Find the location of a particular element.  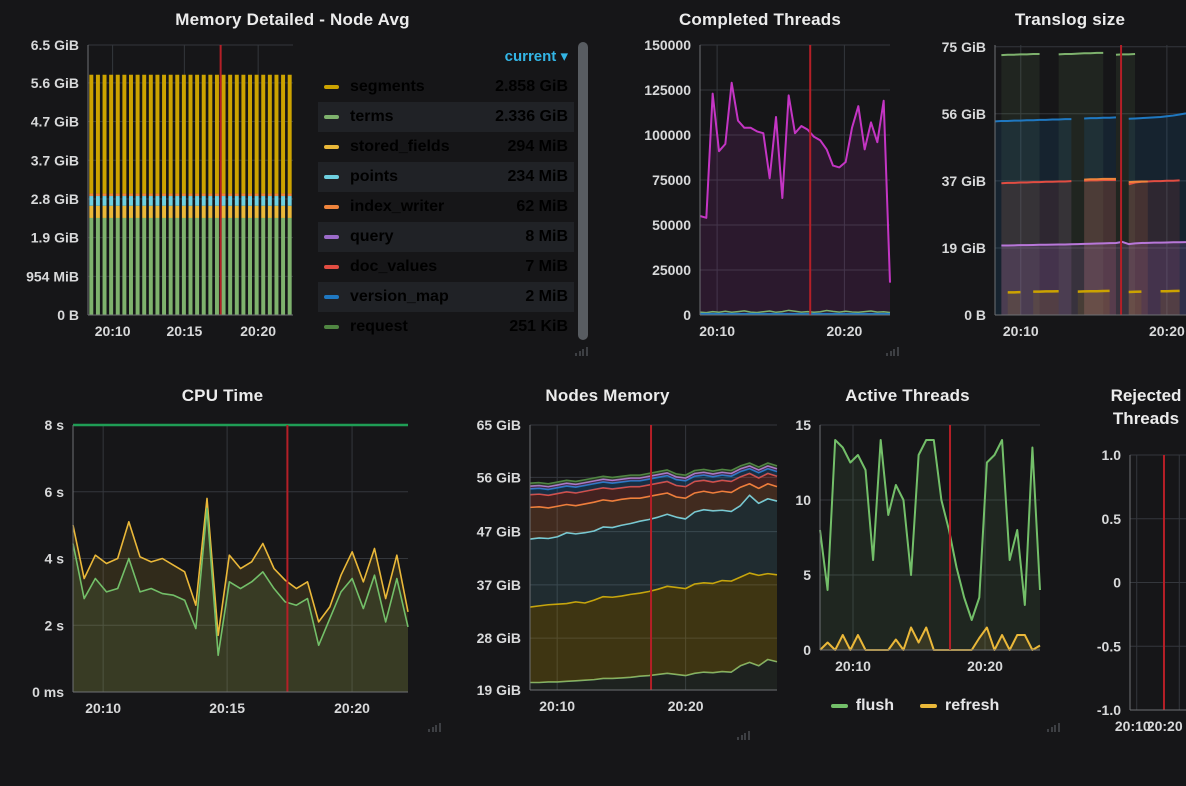

active-threads-chart: 0 5 10 15 20:10 20:20 is located at coordinates (925, 545).